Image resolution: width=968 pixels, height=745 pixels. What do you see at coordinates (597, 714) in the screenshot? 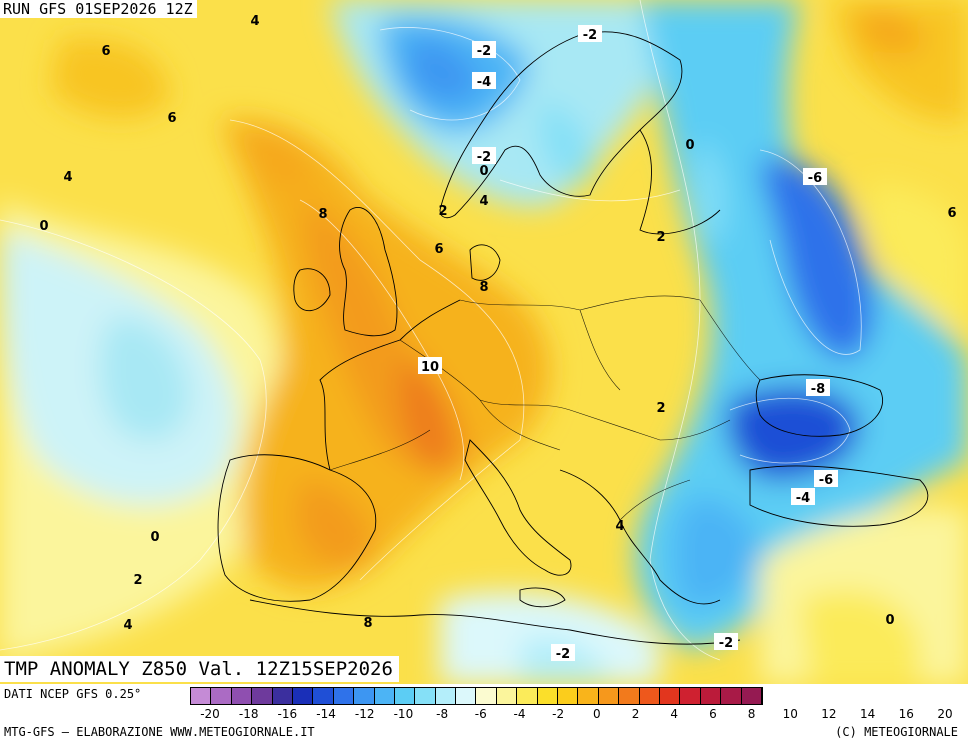
I see `scale-tick-label: 0` at bounding box center [597, 714].